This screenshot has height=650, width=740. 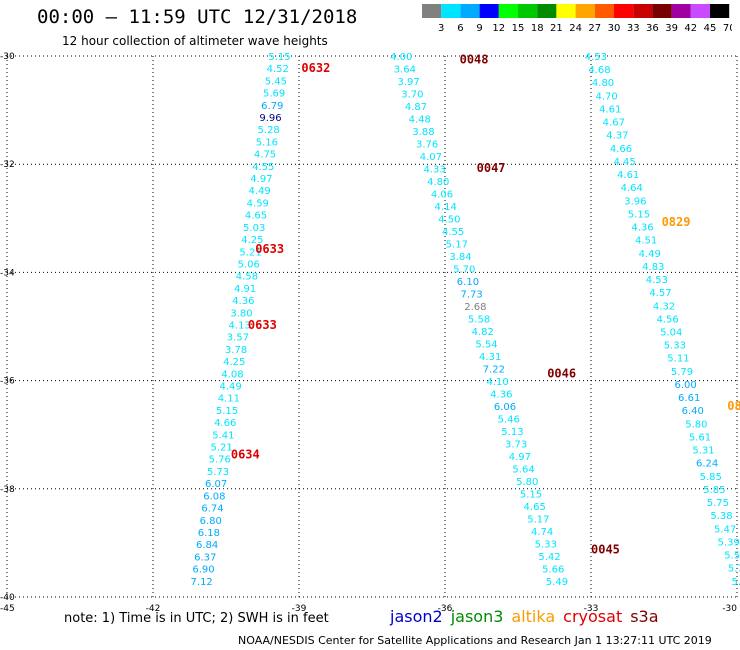 What do you see at coordinates (676, 222) in the screenshot?
I see `pass-time-label: 0829` at bounding box center [676, 222].